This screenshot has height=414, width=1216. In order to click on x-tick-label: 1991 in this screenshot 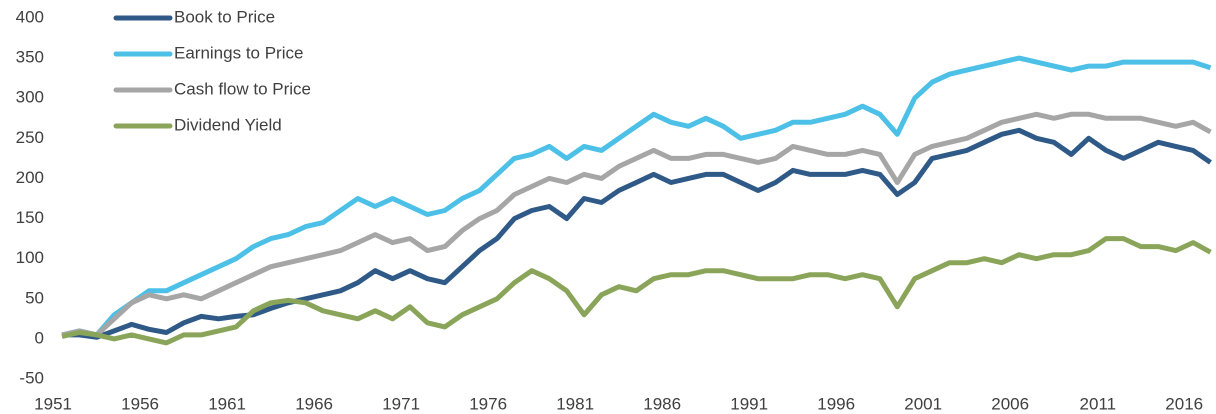, I will do `click(749, 403)`.